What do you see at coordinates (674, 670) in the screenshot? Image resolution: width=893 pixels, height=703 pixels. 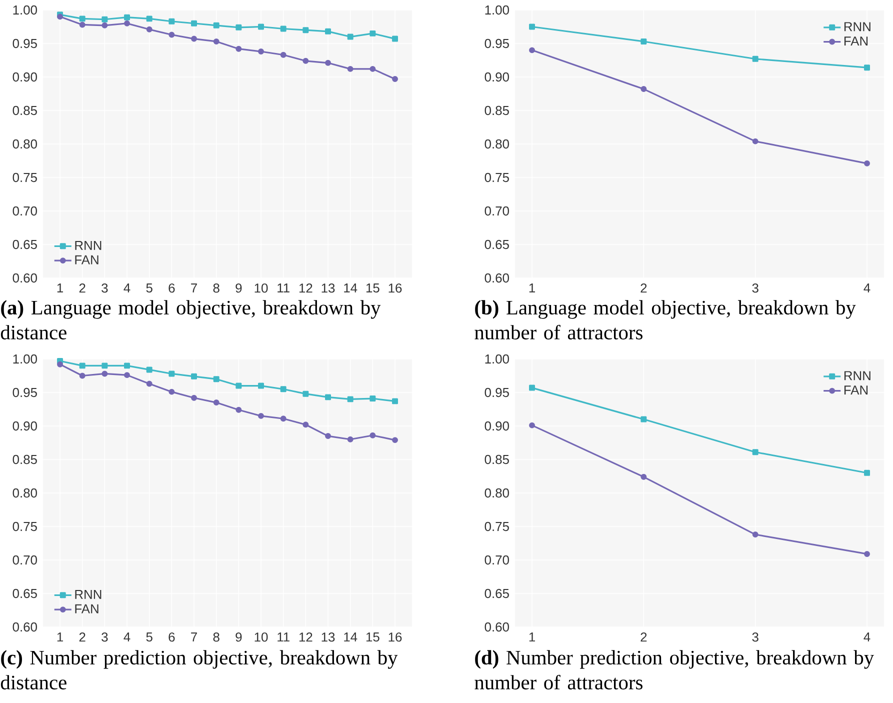 I see `text: (d) Number prediction objective, breakdown by number of attractors` at bounding box center [674, 670].